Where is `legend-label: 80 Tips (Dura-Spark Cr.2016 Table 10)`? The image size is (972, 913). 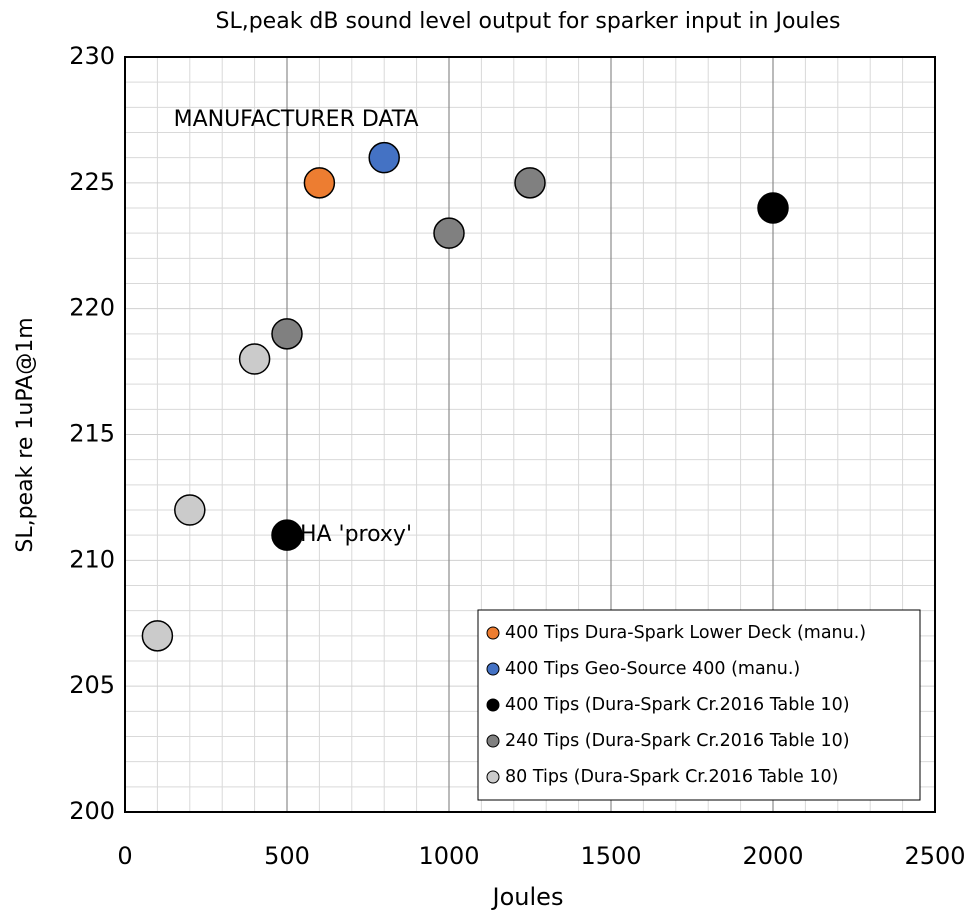
legend-label: 80 Tips (Dura-Spark Cr.2016 Table 10) is located at coordinates (671, 777).